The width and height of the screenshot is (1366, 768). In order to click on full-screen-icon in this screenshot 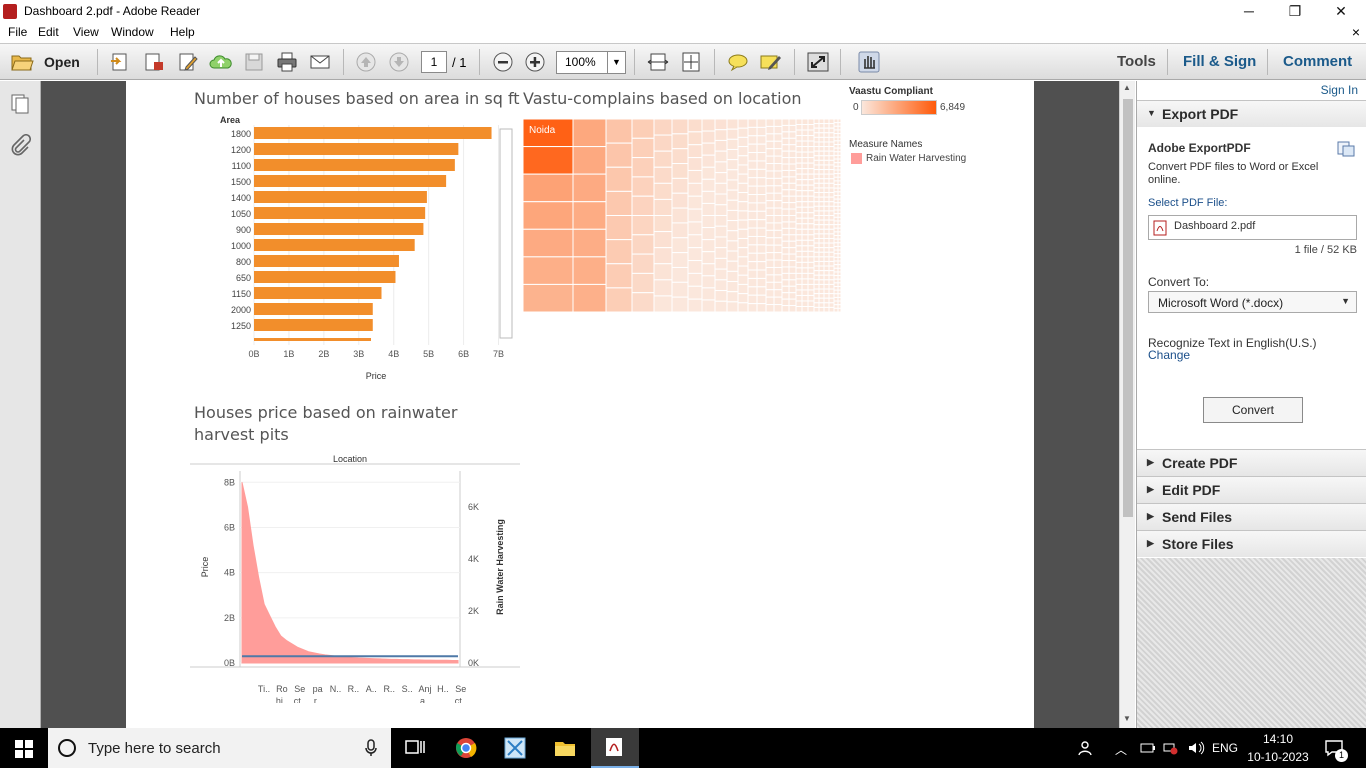, I will do `click(818, 62)`.